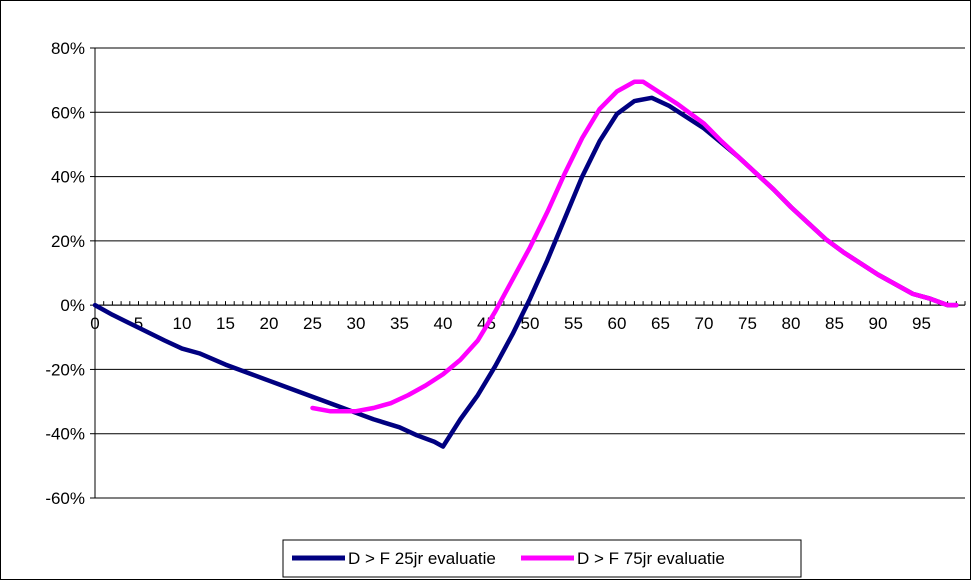  Describe the element at coordinates (660, 323) in the screenshot. I see `x-tick-label: 65` at that location.